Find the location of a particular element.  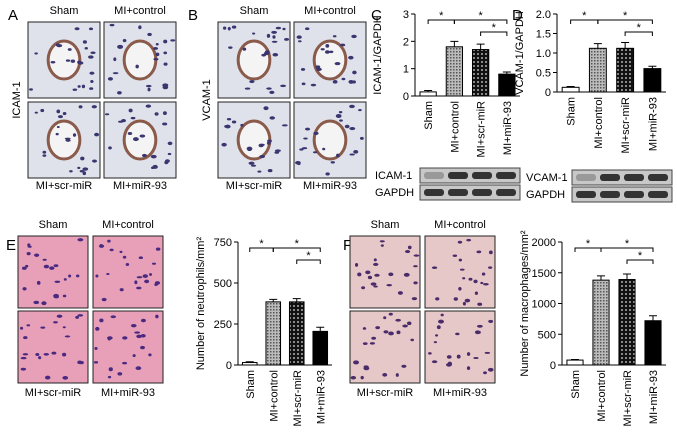

panel-label: B is located at coordinates (193, 15).